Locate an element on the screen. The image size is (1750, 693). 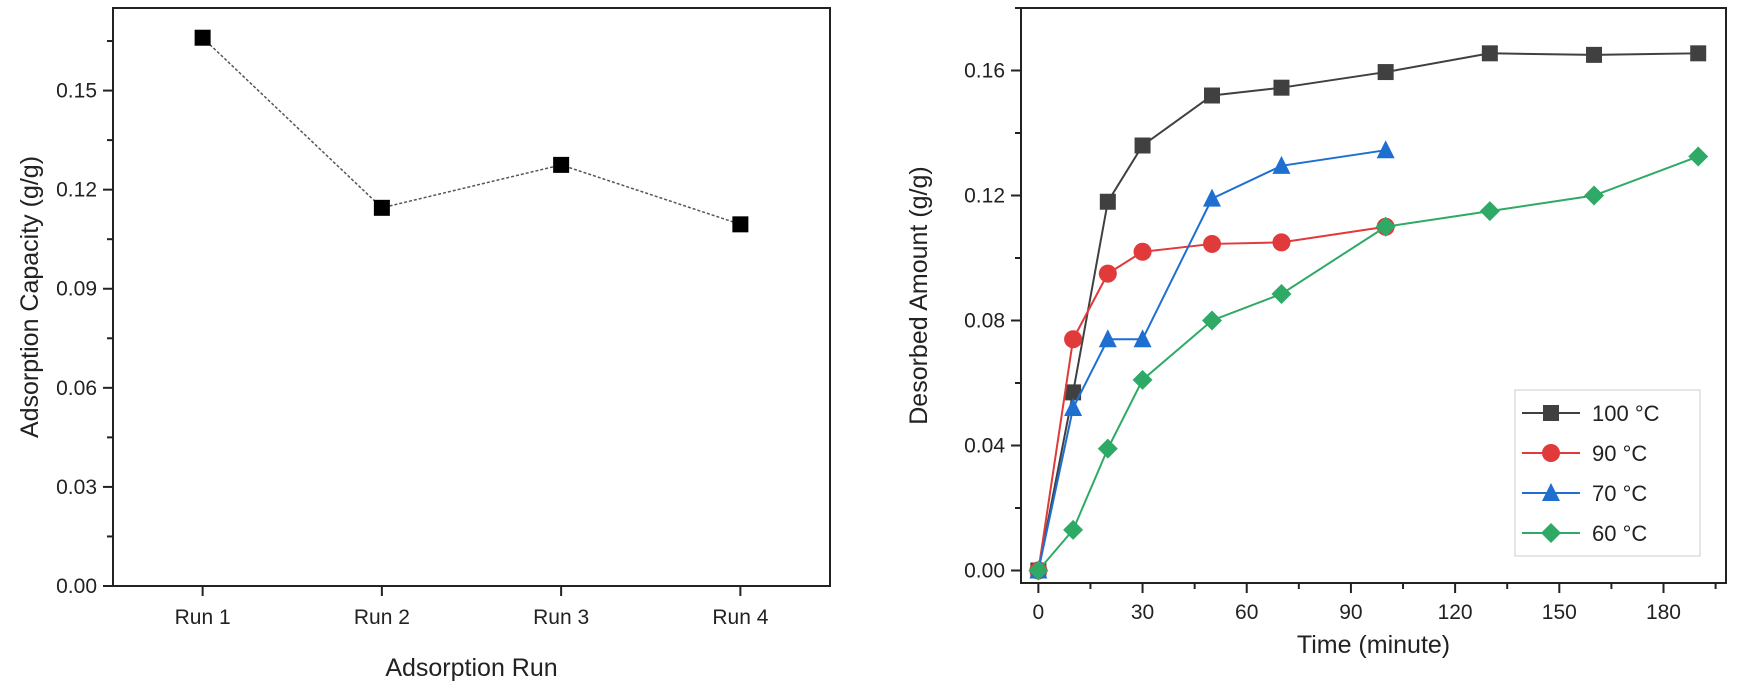
x-tick-label: Run 3 is located at coordinates (561, 617).